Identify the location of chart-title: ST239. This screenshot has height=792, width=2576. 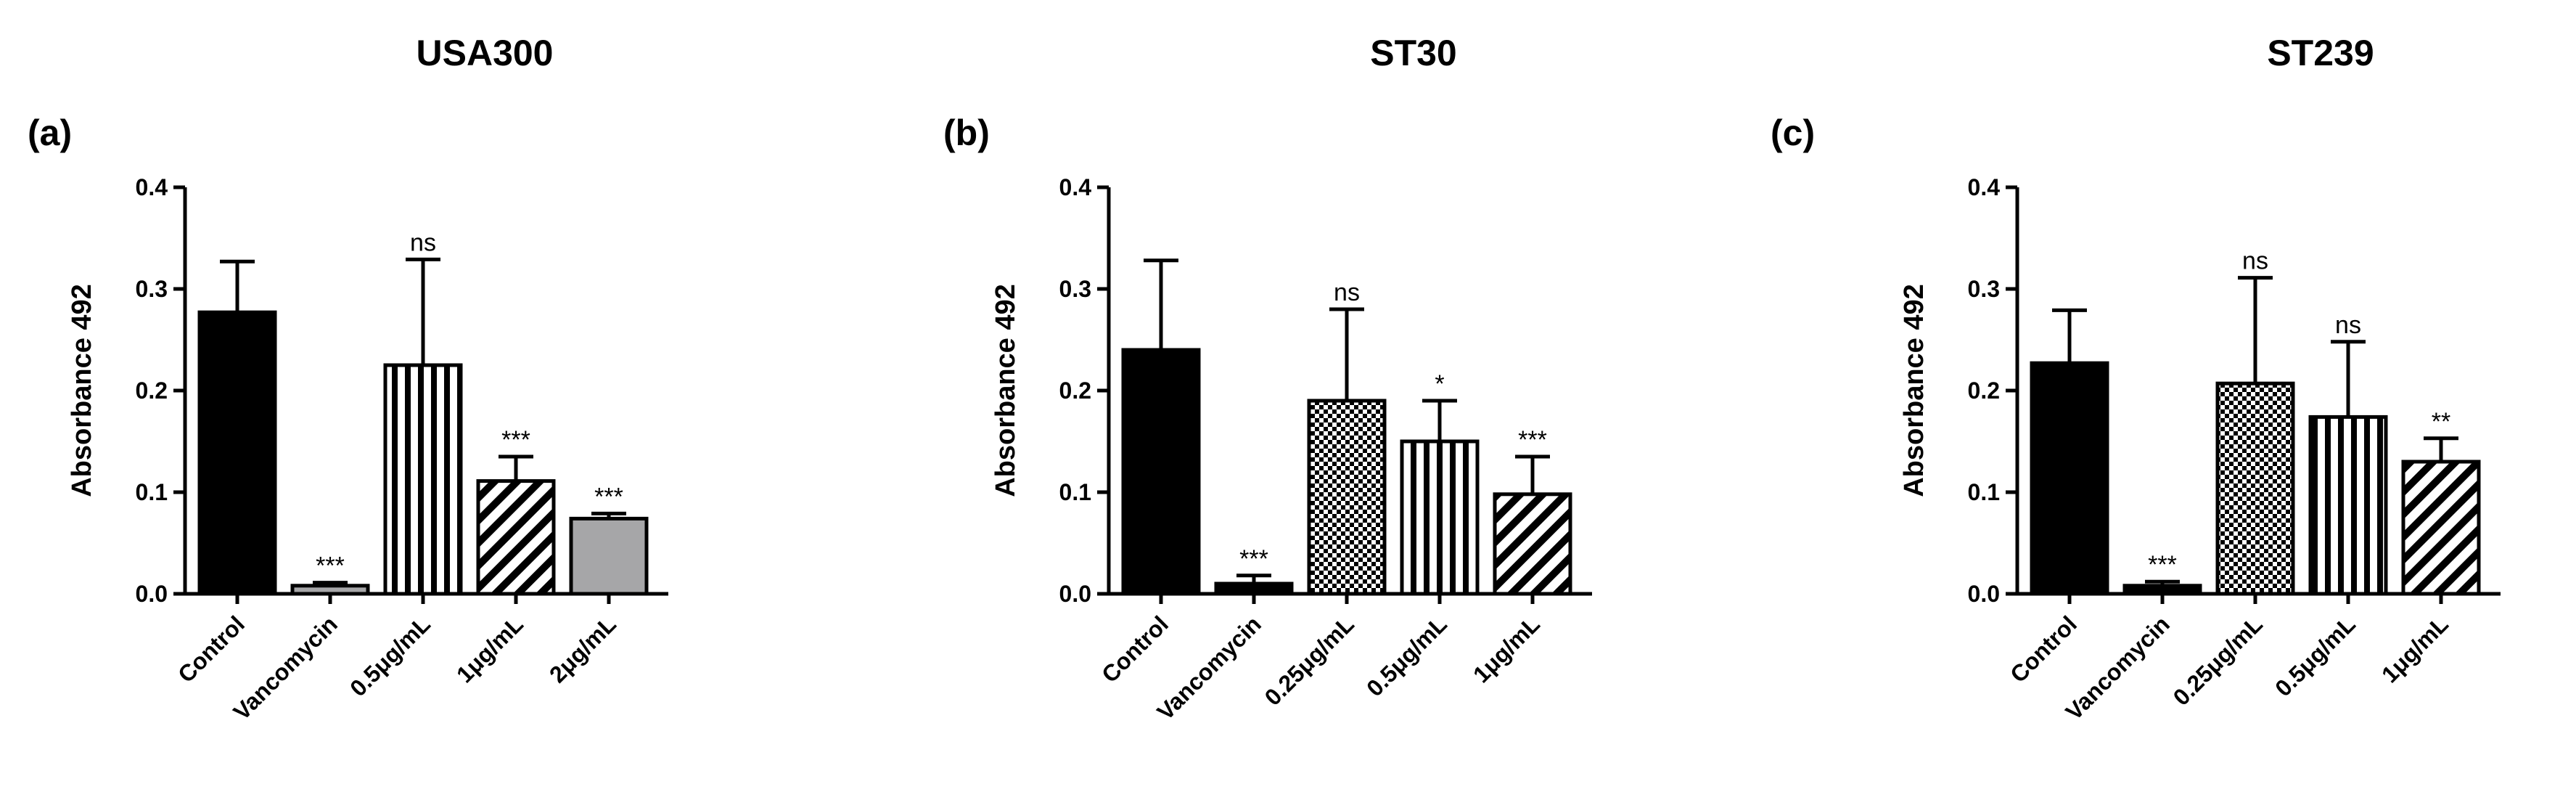
(2320, 53).